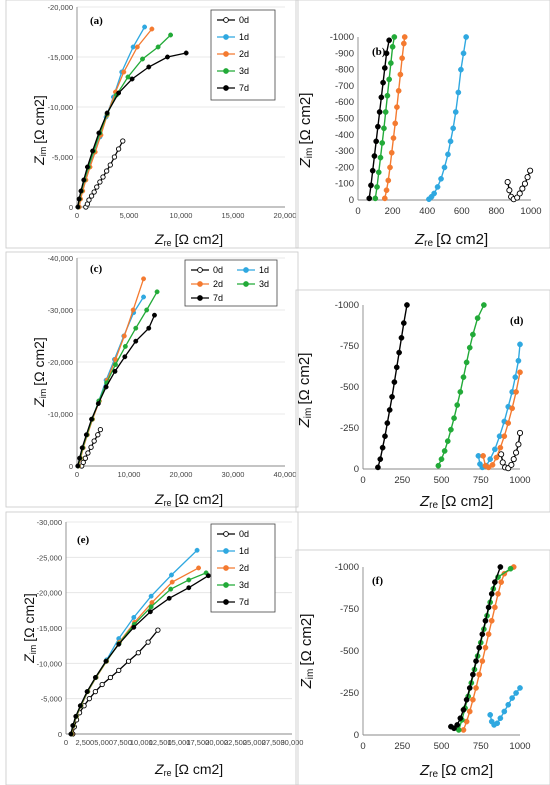 Image resolution: width=550 pixels, height=785 pixels. What do you see at coordinates (134, 642) in the screenshot?
I see `series-line-1d` at bounding box center [134, 642].